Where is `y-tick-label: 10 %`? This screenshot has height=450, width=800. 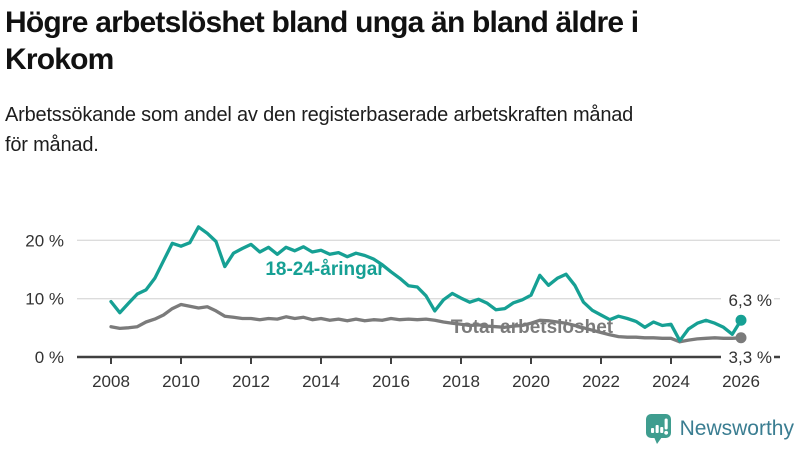 y-tick-label: 10 % is located at coordinates (44, 299).